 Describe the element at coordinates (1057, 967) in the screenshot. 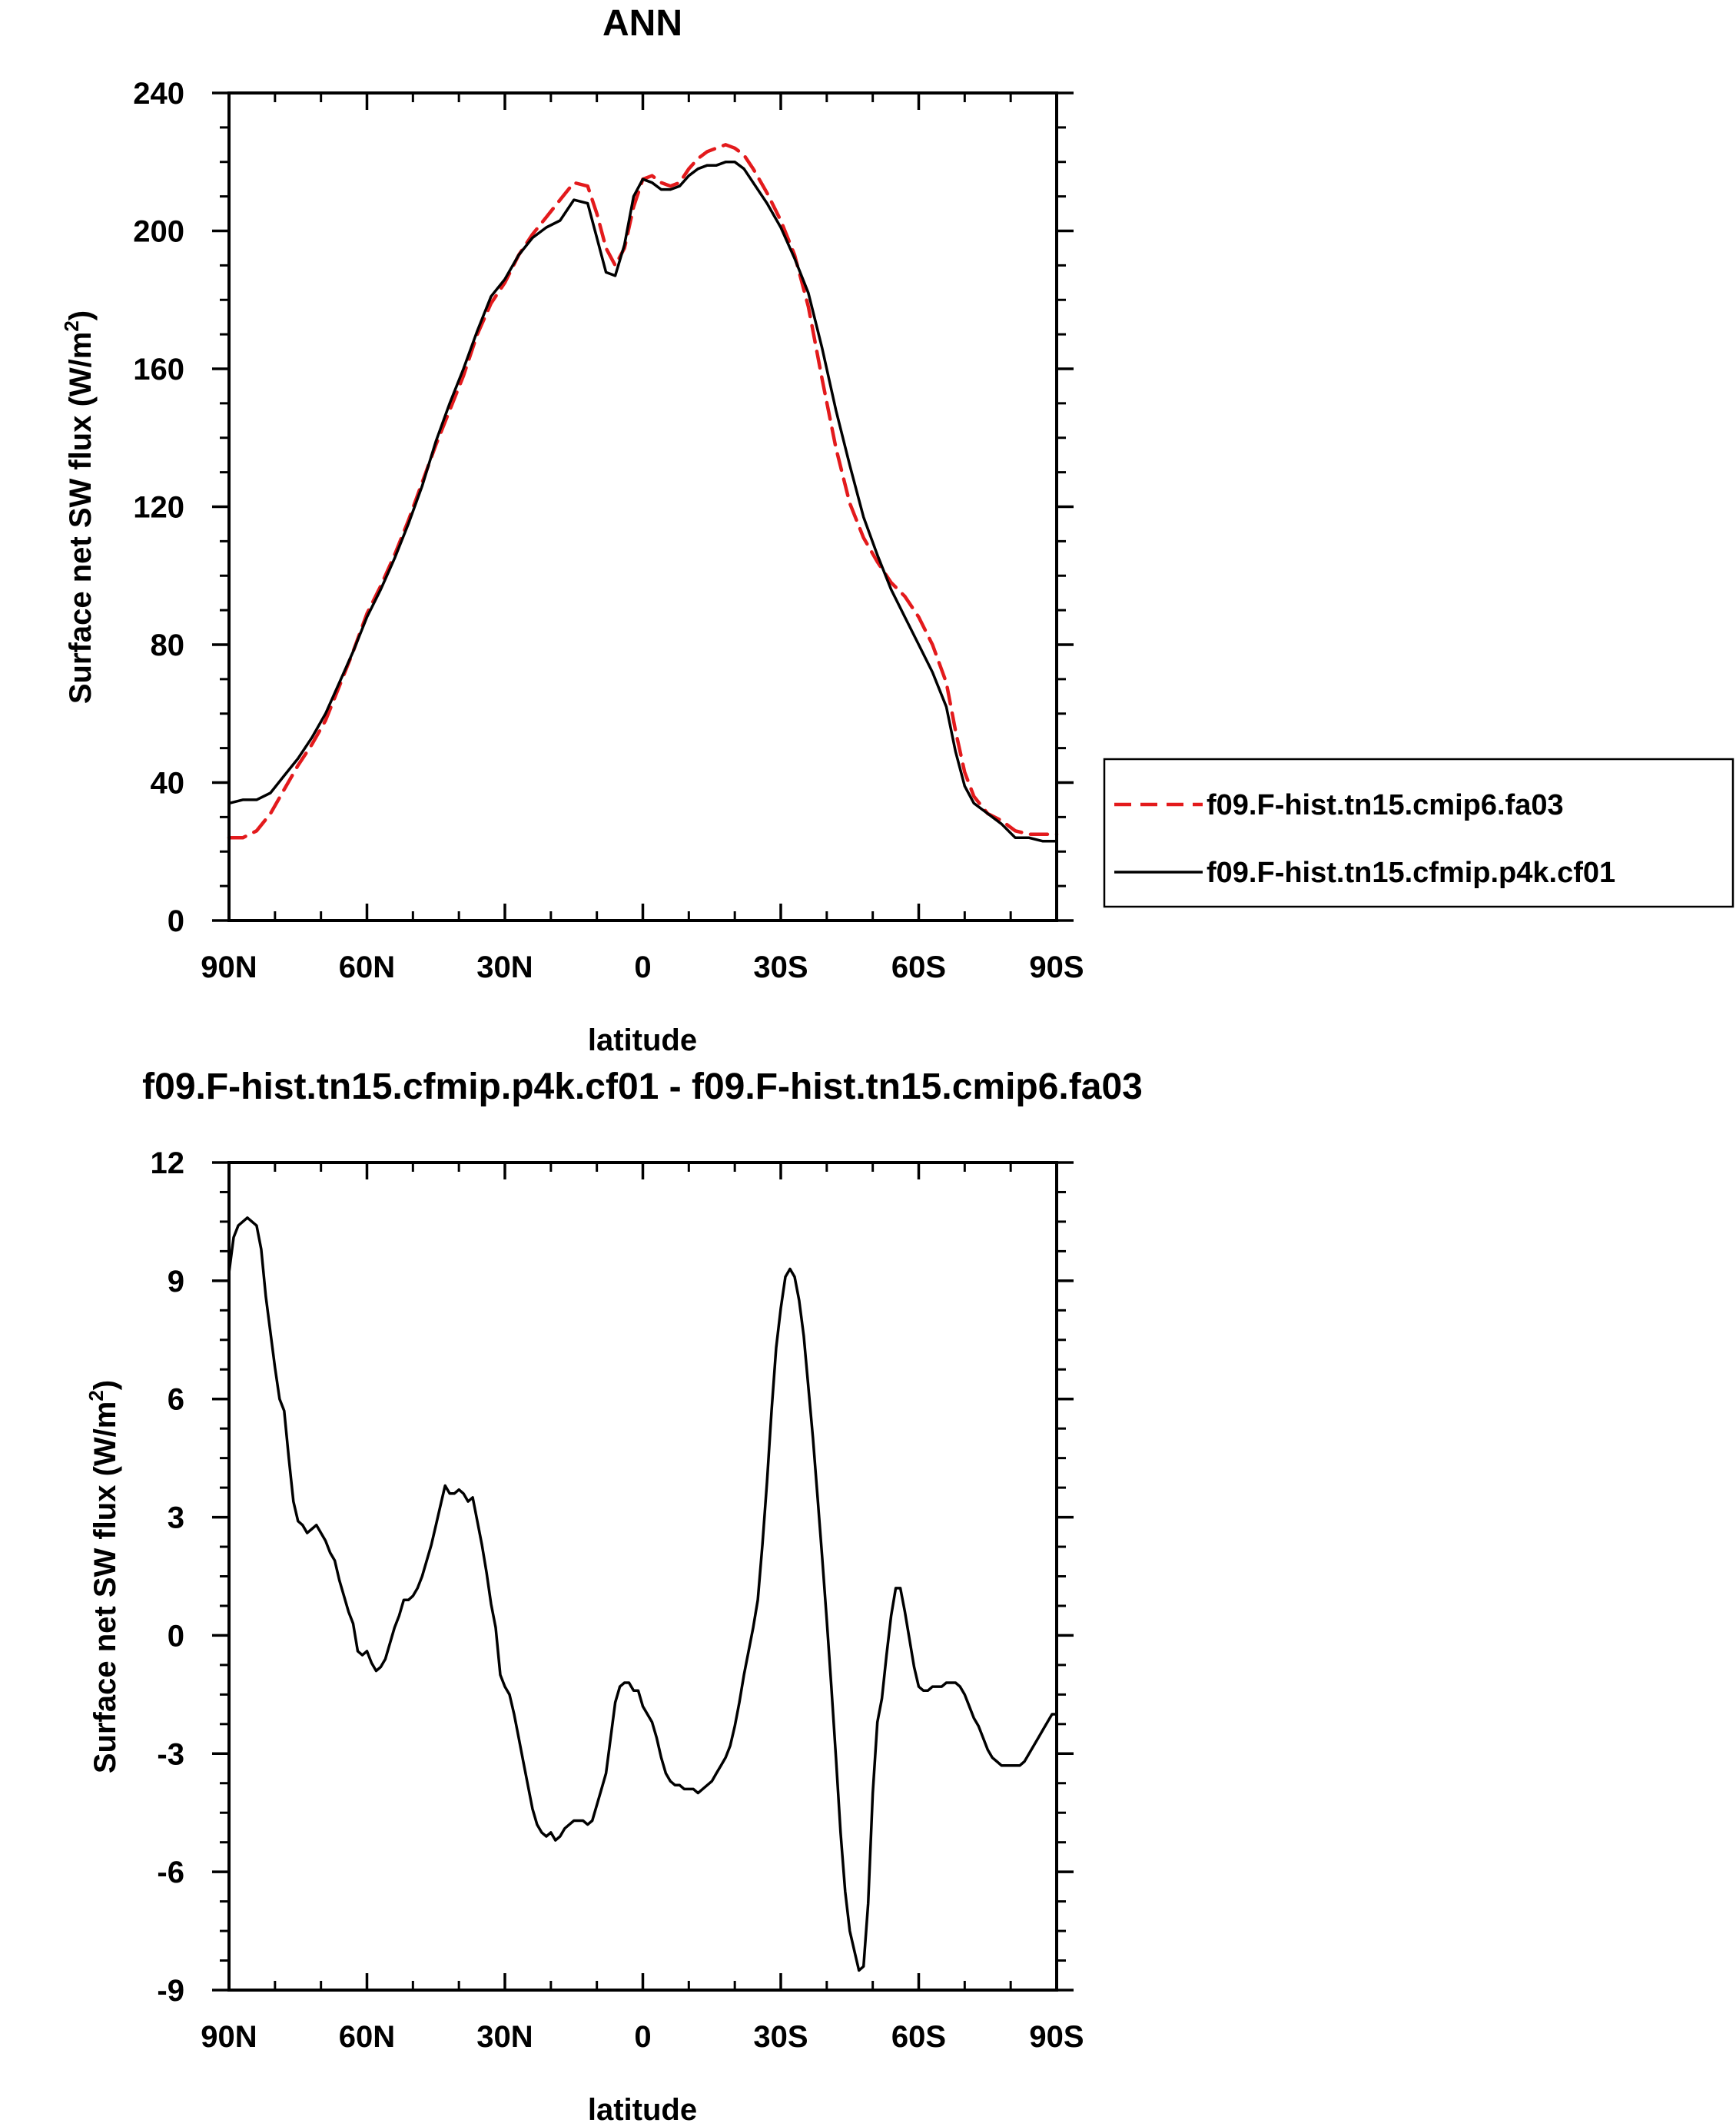

I see `top-x-tick-label: 90S` at that location.